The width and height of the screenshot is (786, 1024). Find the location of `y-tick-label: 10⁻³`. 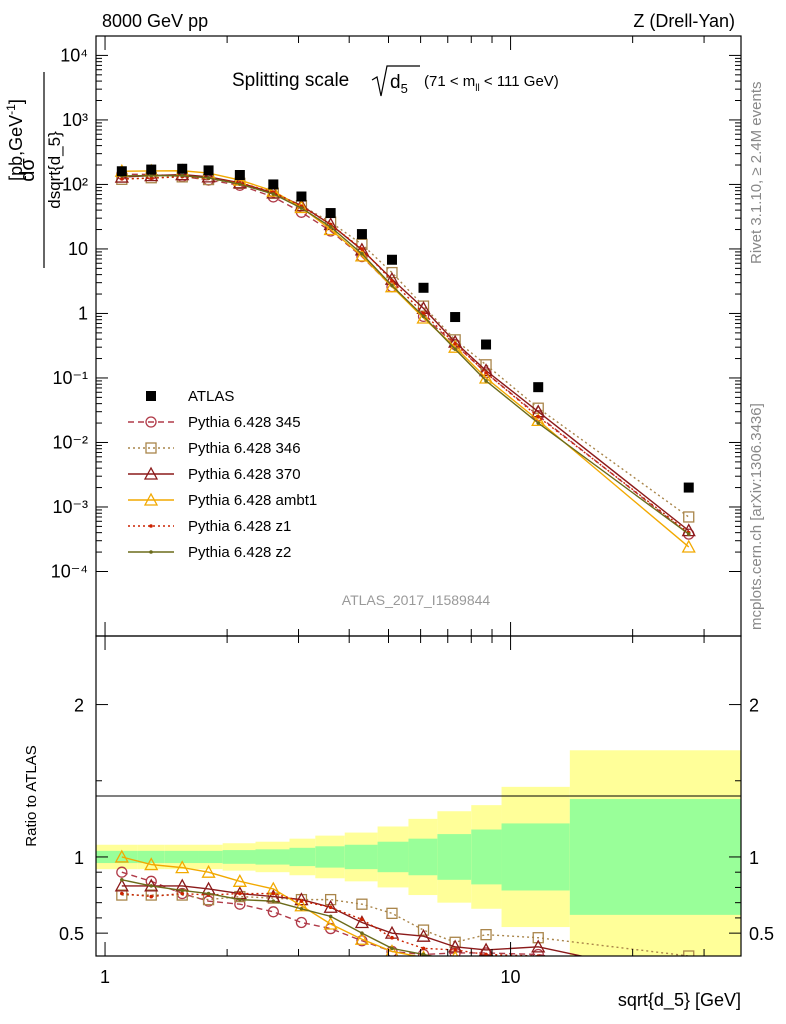

y-tick-label: 10⁻³ is located at coordinates (70, 507).